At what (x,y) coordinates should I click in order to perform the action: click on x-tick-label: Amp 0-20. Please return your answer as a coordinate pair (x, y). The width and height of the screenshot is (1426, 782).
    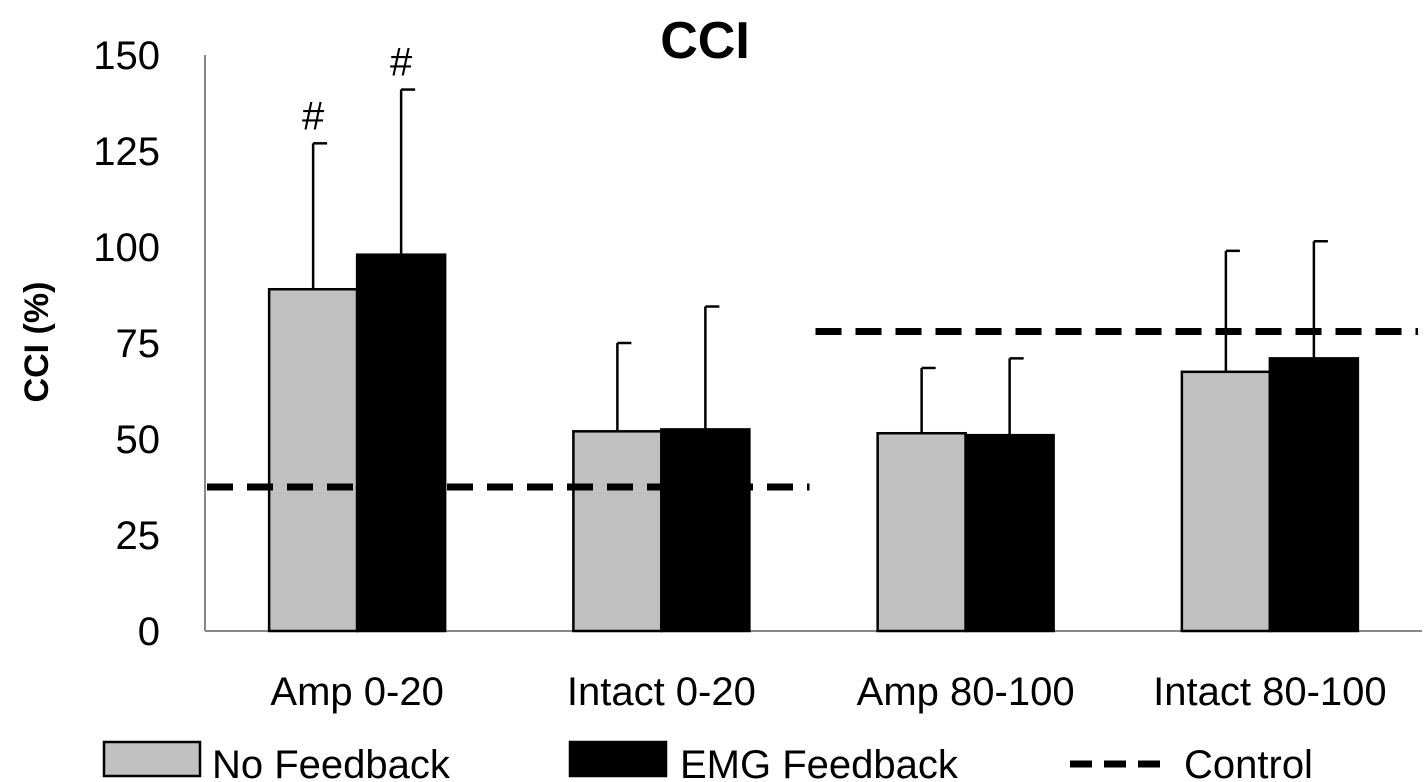
    Looking at the image, I should click on (356, 692).